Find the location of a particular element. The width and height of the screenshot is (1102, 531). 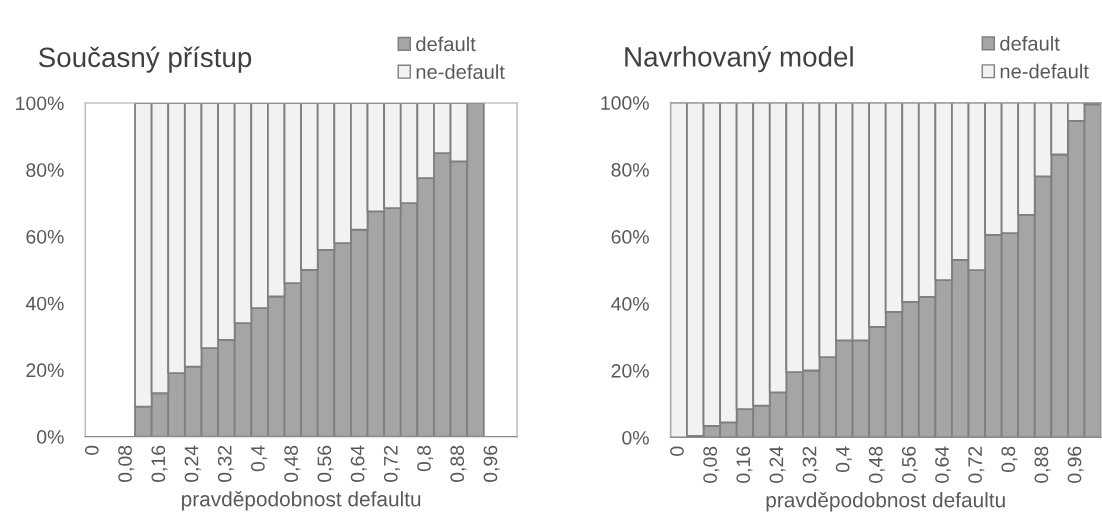

chart-title: Současný přístup is located at coordinates (145, 59).